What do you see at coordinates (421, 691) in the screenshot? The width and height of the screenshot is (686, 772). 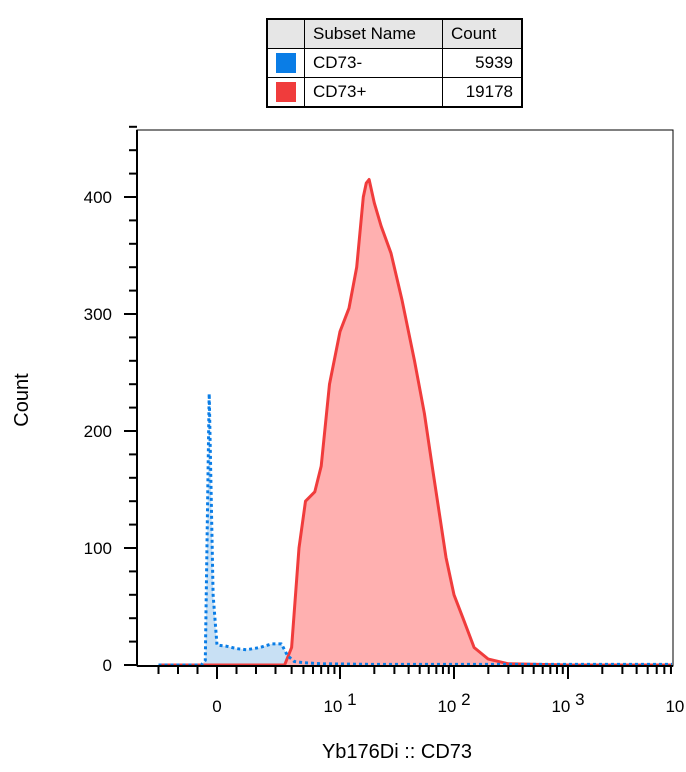 I see `x-axis-ticks: 0 10 1 10 2 10 3 10 4` at bounding box center [421, 691].